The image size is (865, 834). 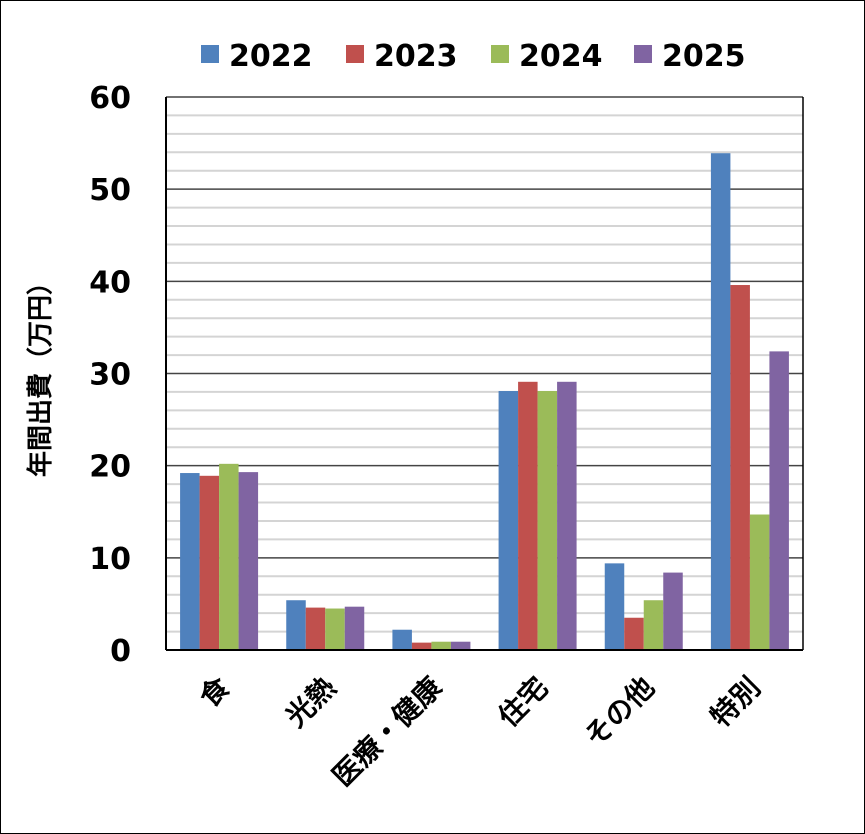 I want to click on x-tick-label: 医療・健康, so click(x=387, y=731).